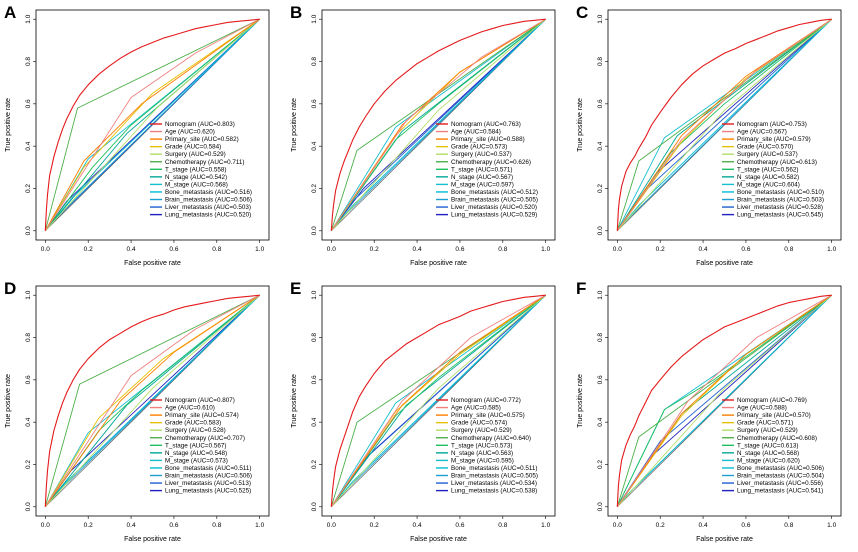 Image resolution: width=858 pixels, height=552 pixels. Describe the element at coordinates (190, 132) in the screenshot. I see `legend-entry: Age (AUC=0.620)` at that location.